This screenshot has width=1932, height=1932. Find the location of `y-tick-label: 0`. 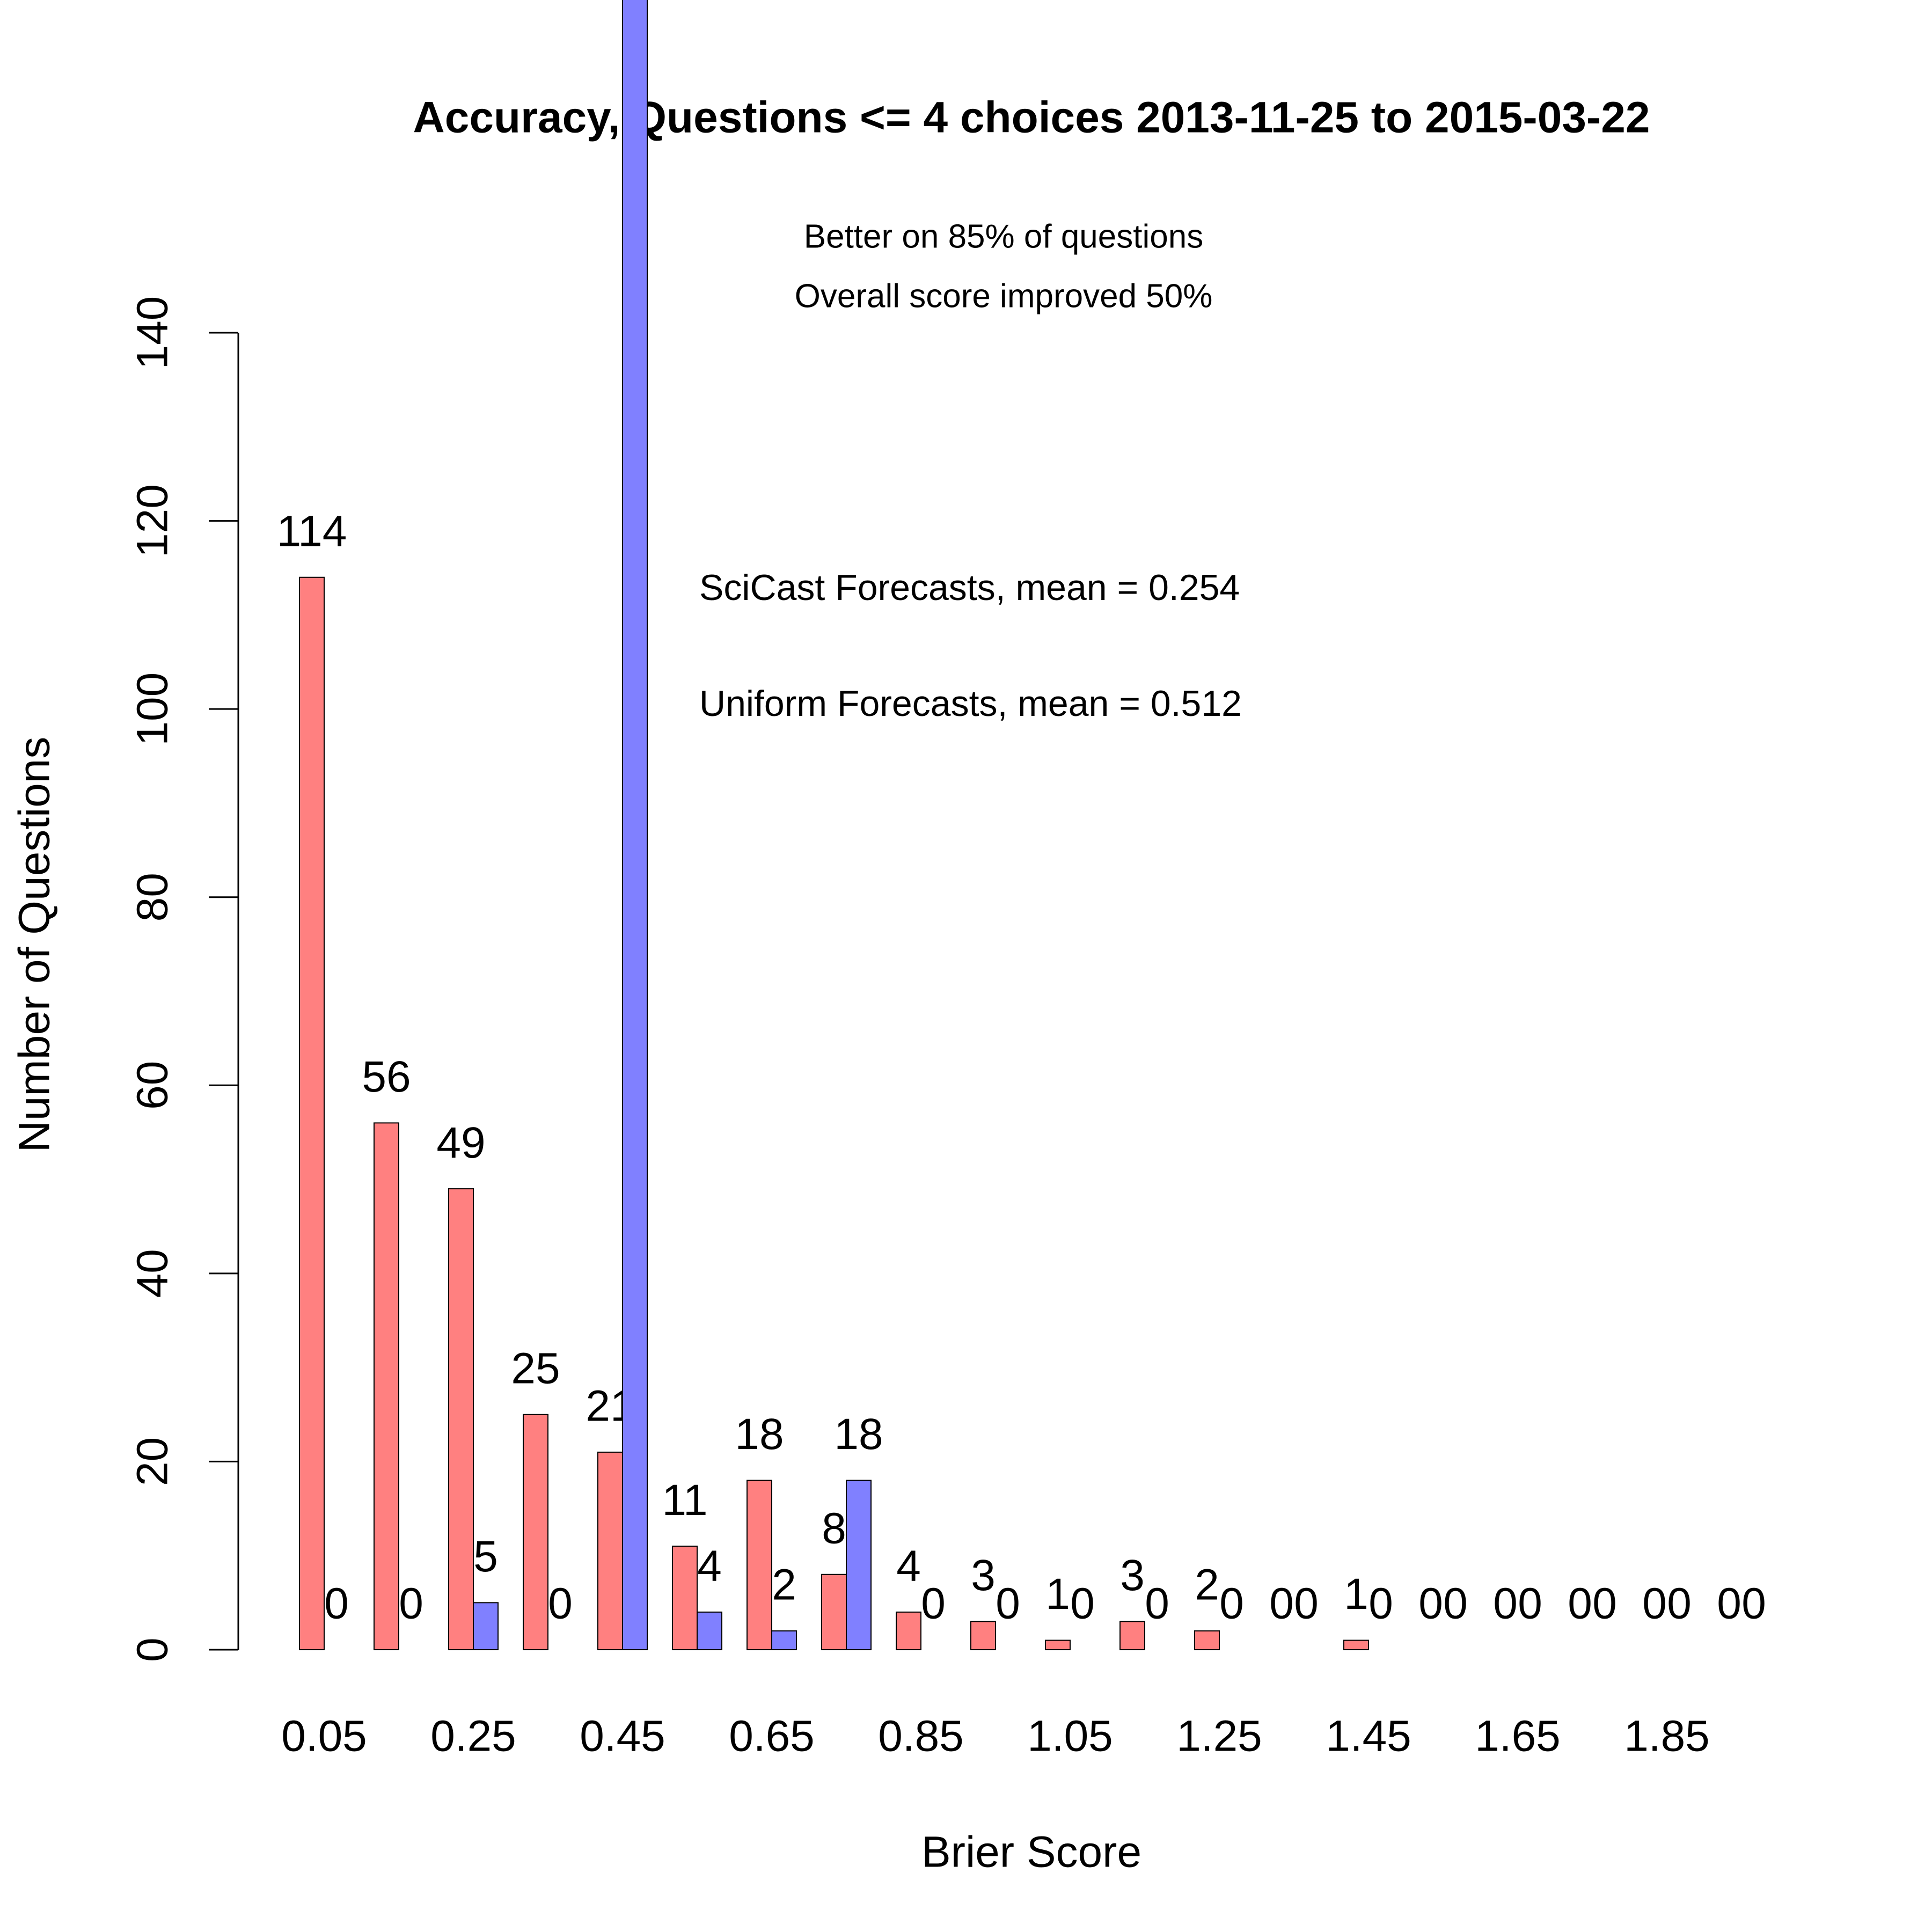

y-tick-label: 0 is located at coordinates (152, 1649).